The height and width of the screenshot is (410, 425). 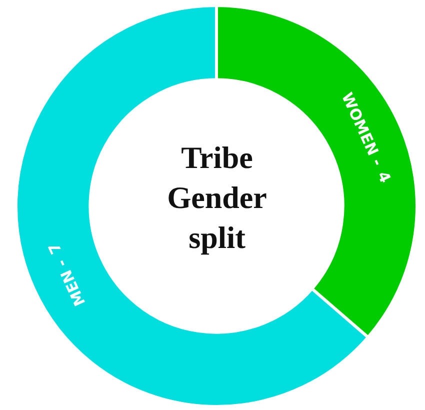 I want to click on data-label: 4, so click(x=384, y=177).